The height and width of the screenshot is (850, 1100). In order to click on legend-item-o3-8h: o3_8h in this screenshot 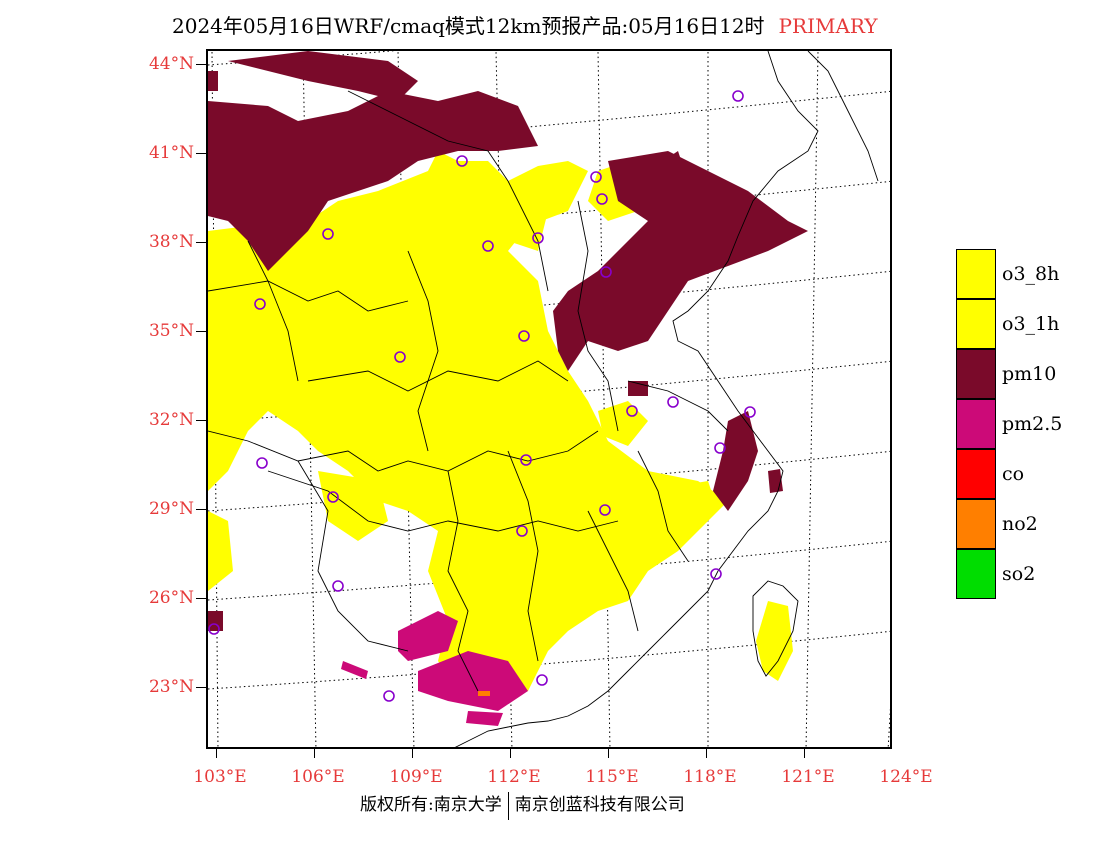, I will do `click(1026, 274)`.